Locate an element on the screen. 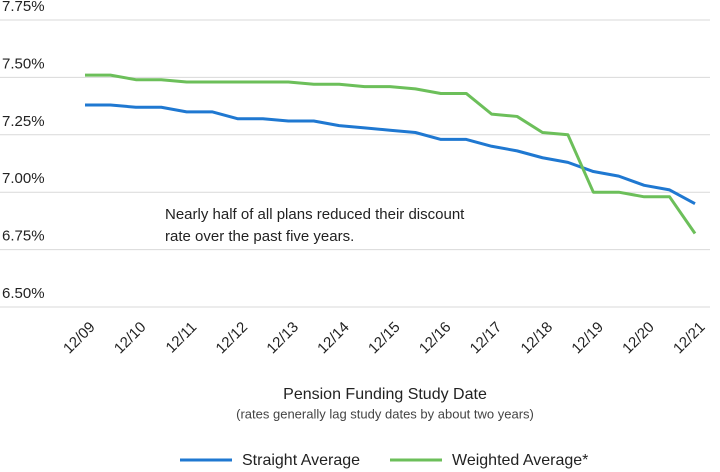 The height and width of the screenshot is (472, 720). y-tick-label: 6.75% is located at coordinates (23, 236).